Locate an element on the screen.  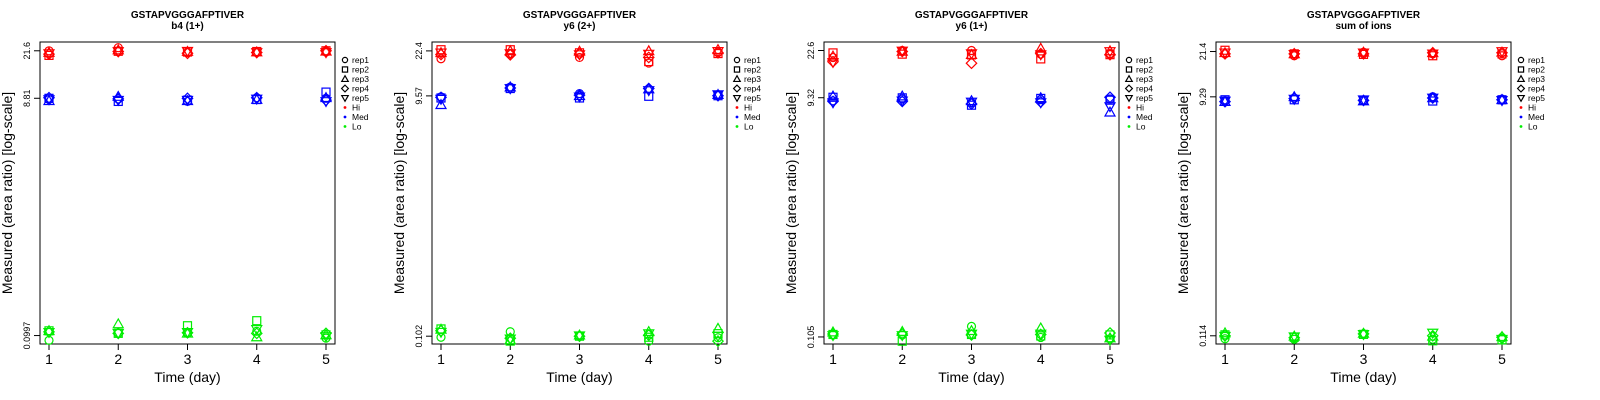
legend-symbol-rep5 is located at coordinates (345, 98).